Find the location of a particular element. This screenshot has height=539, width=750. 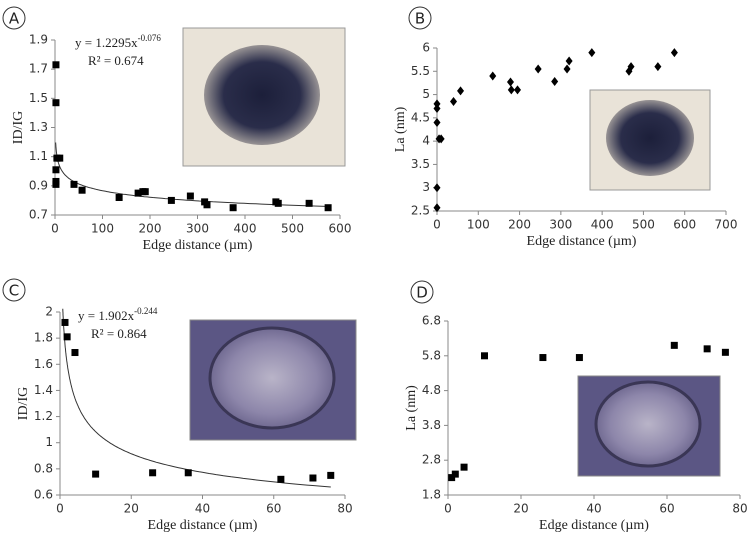

equation-exponent: -0.076 is located at coordinates (150, 38).